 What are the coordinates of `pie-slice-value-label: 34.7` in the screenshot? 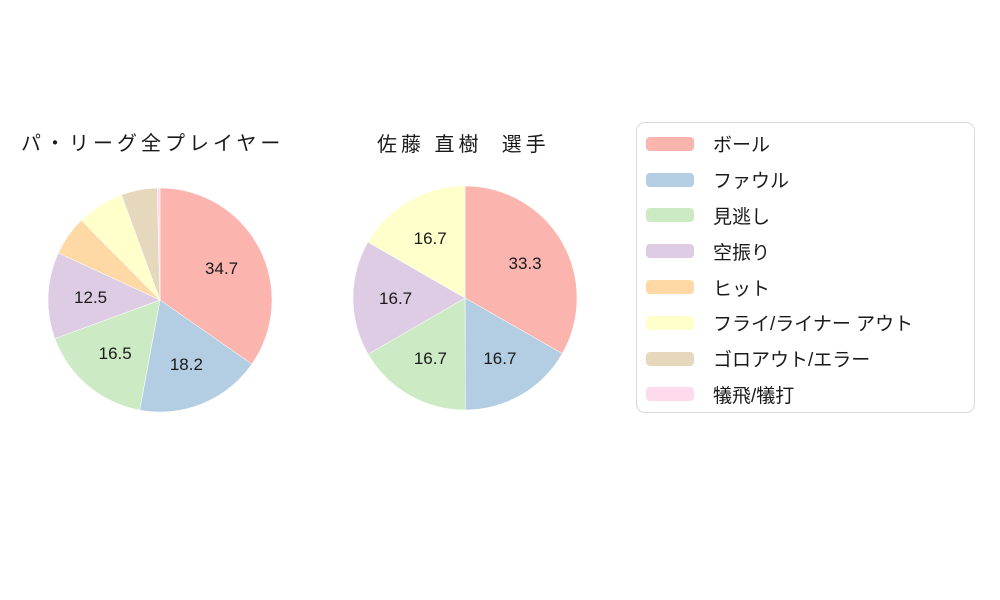 It's located at (221, 268).